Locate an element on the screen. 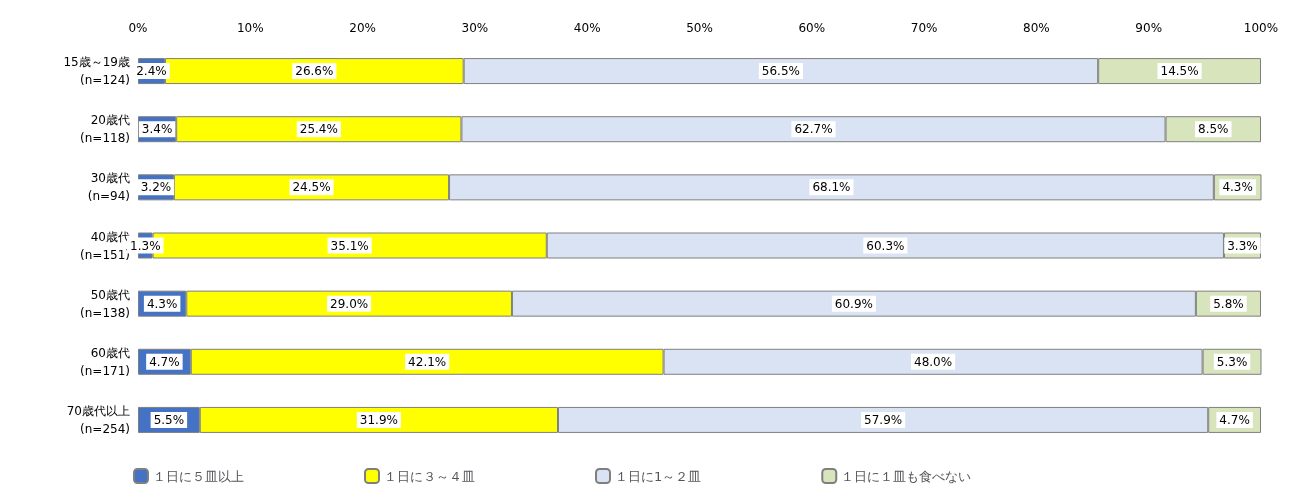  data-label: 29.0% is located at coordinates (349, 303).